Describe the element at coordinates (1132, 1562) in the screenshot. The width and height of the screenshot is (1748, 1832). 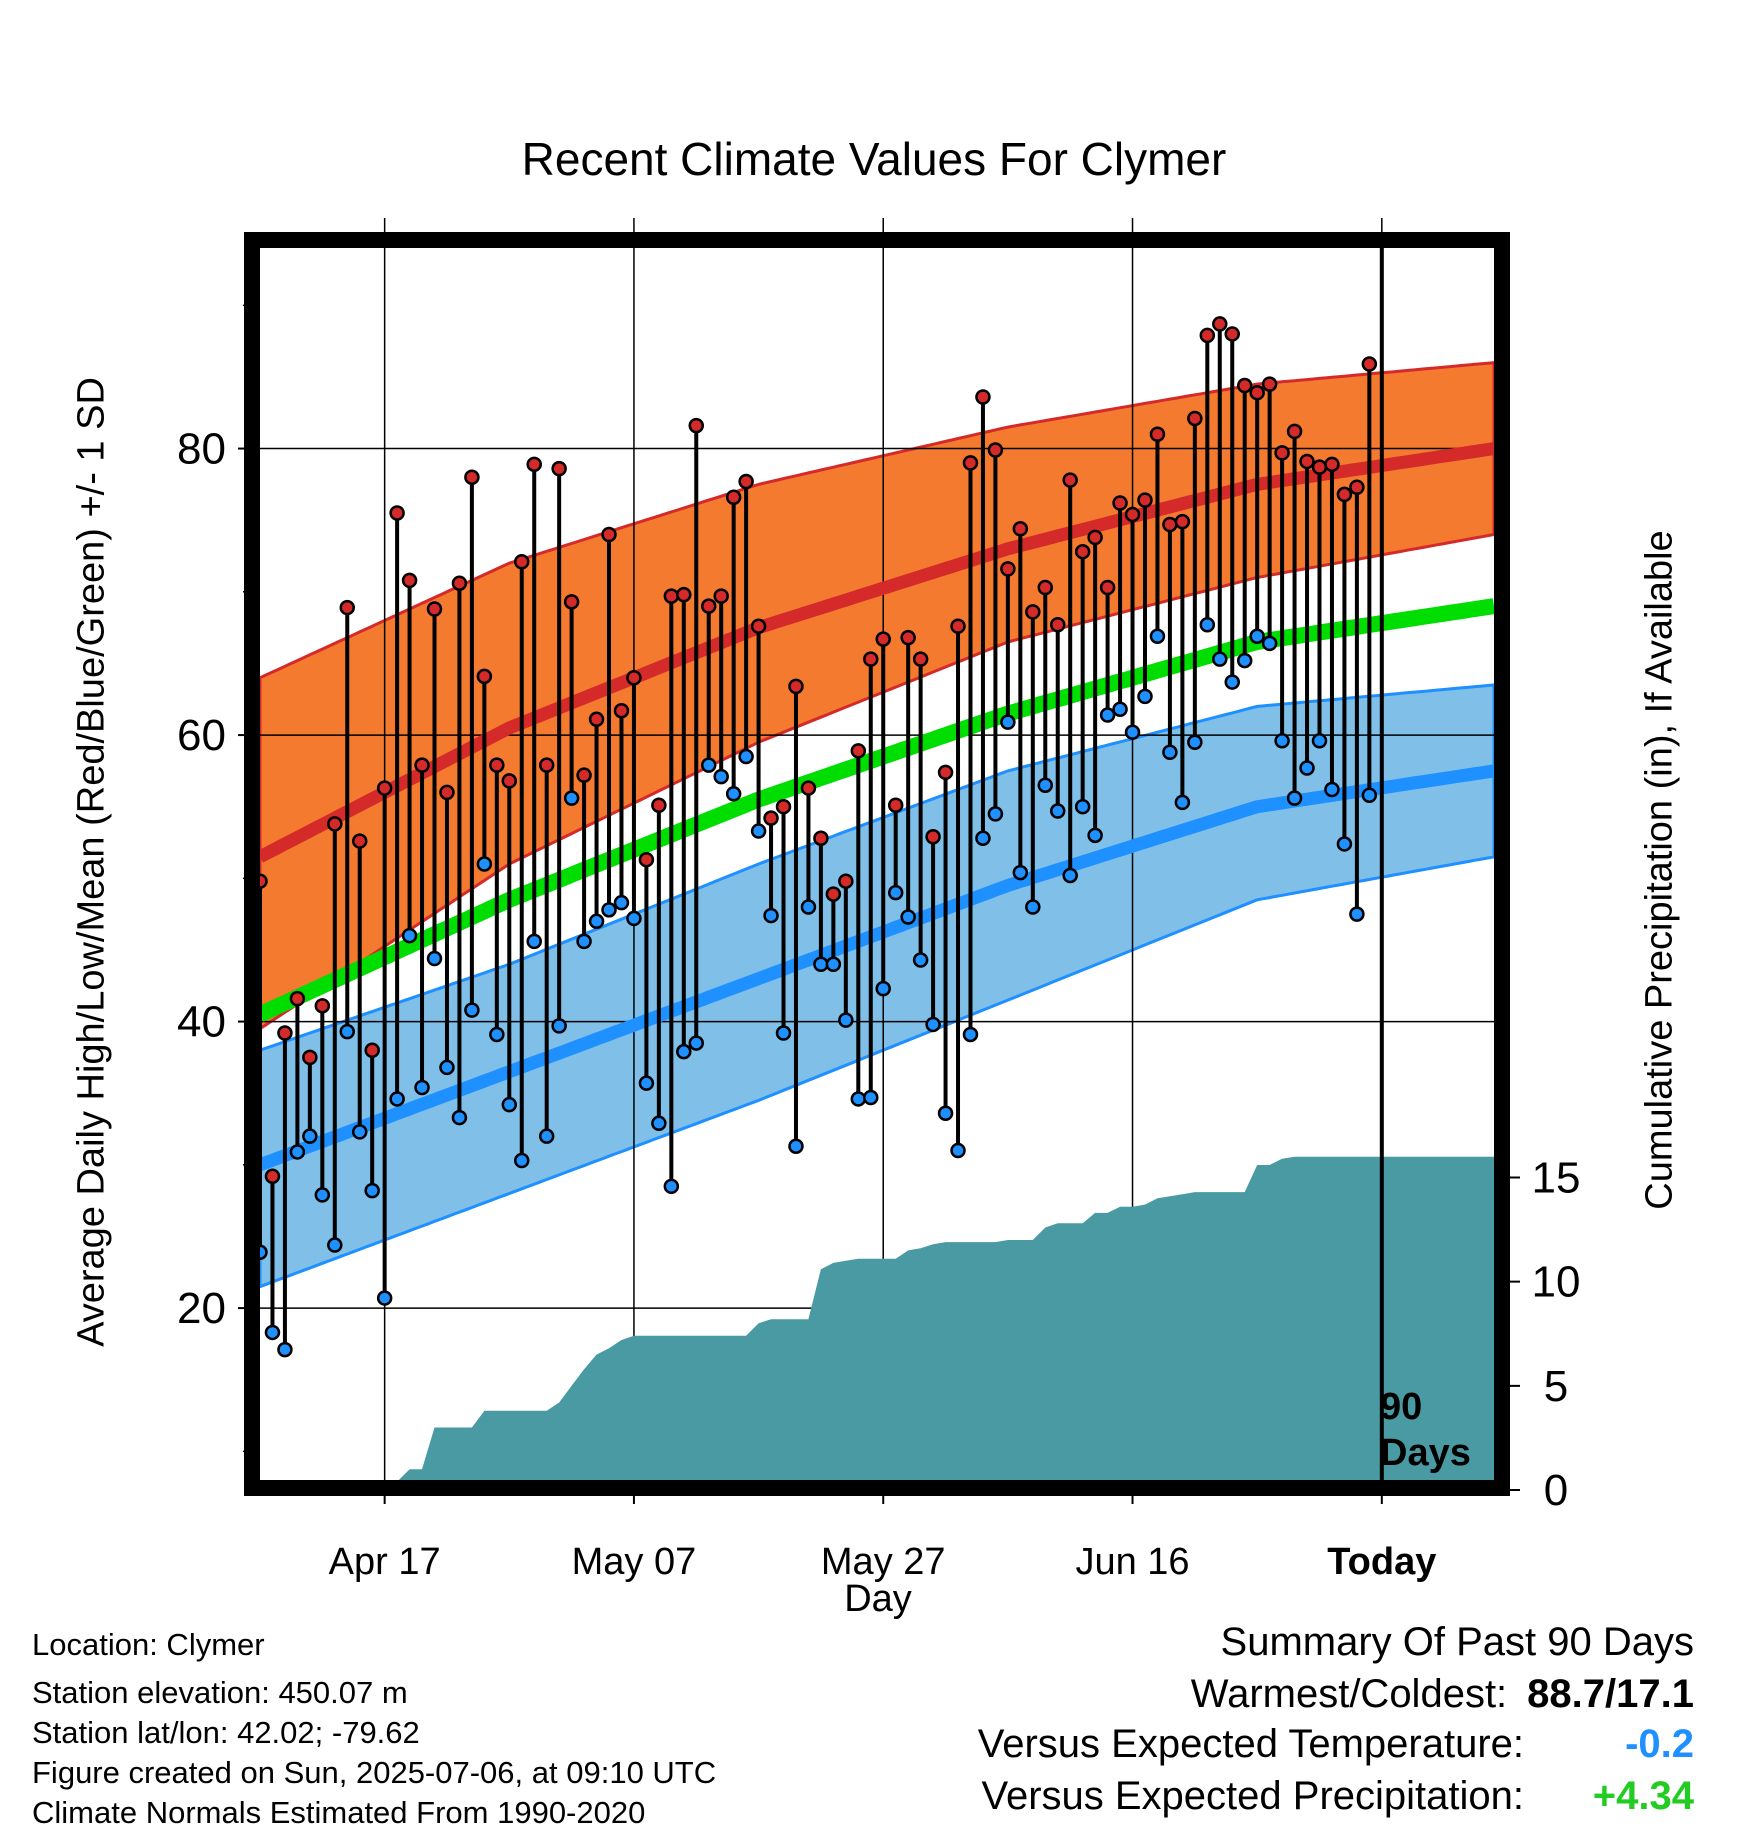
I see `x-tick-label: Jun 16` at that location.